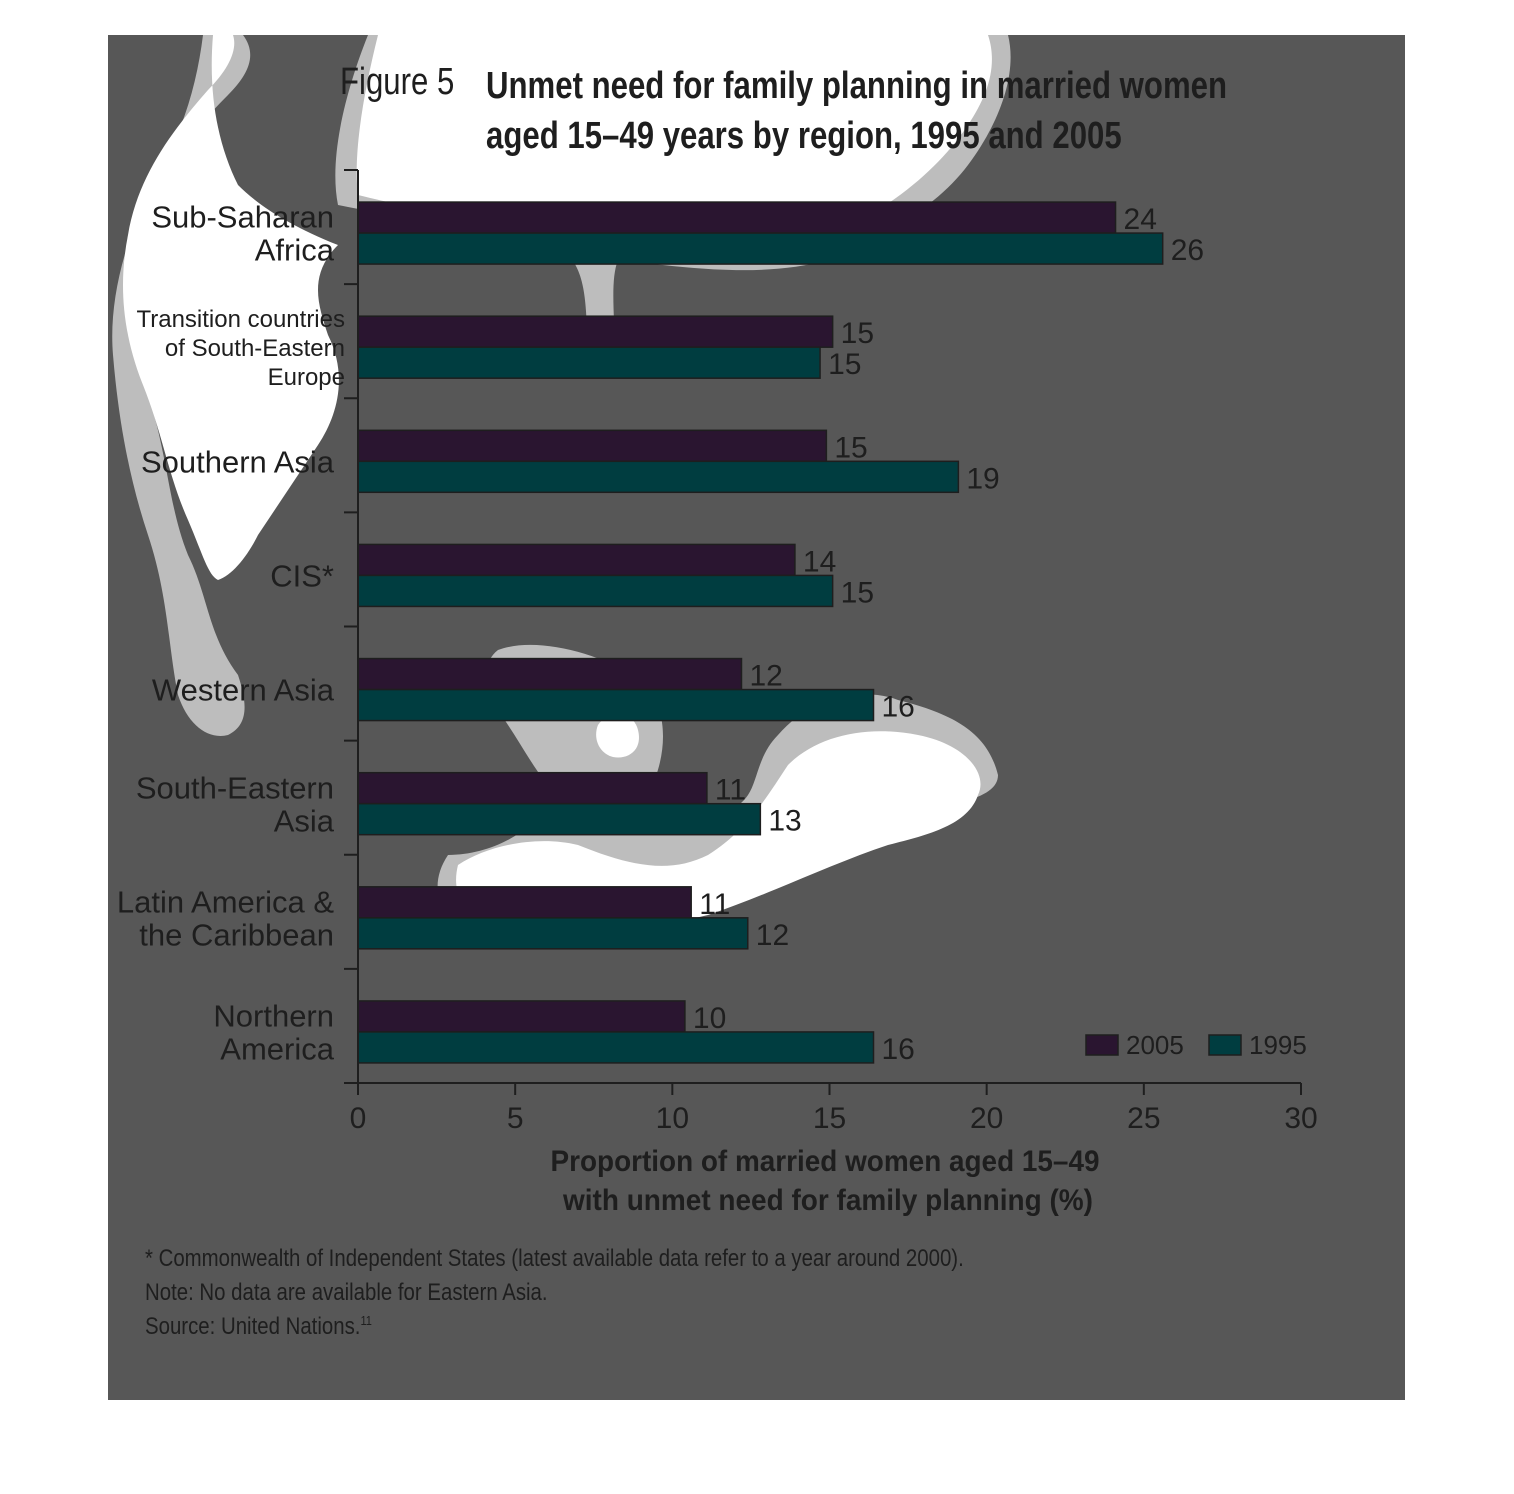  I want to click on category-label: Europe, so click(306, 377).